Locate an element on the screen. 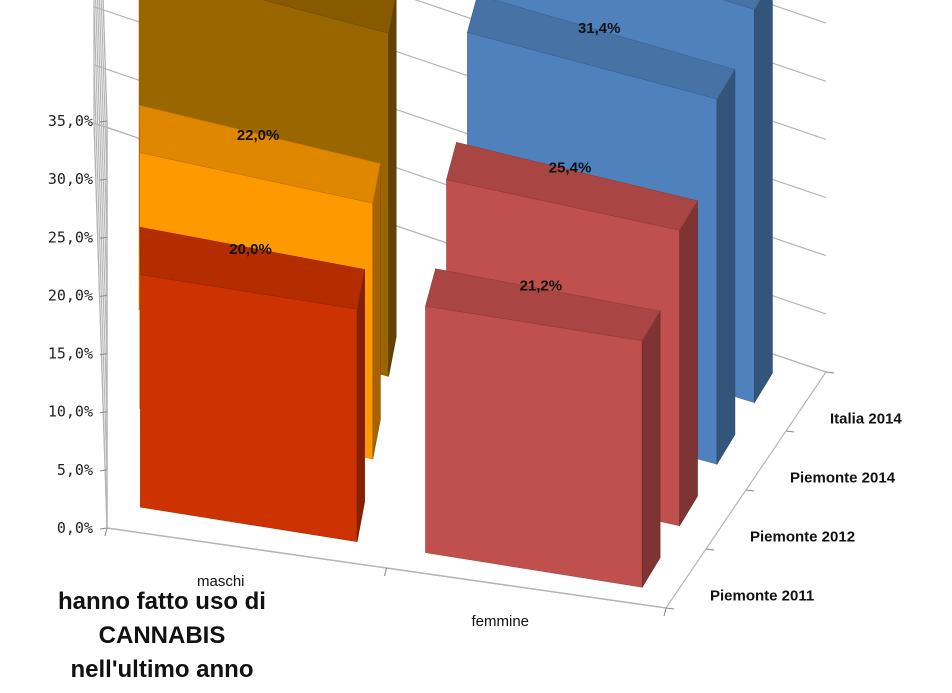 Image resolution: width=952 pixels, height=693 pixels. caption-line: nell'ultimo anno is located at coordinates (161, 669).